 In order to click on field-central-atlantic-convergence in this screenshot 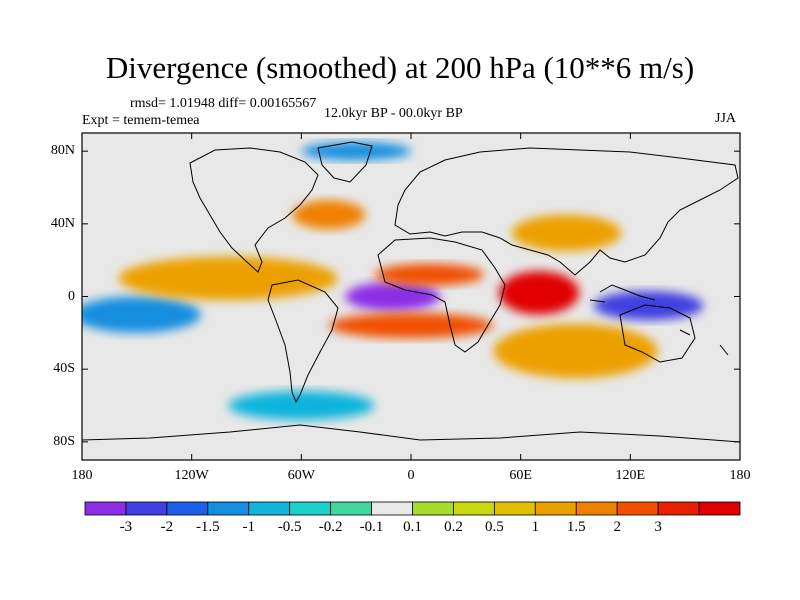, I will do `click(393, 296)`.